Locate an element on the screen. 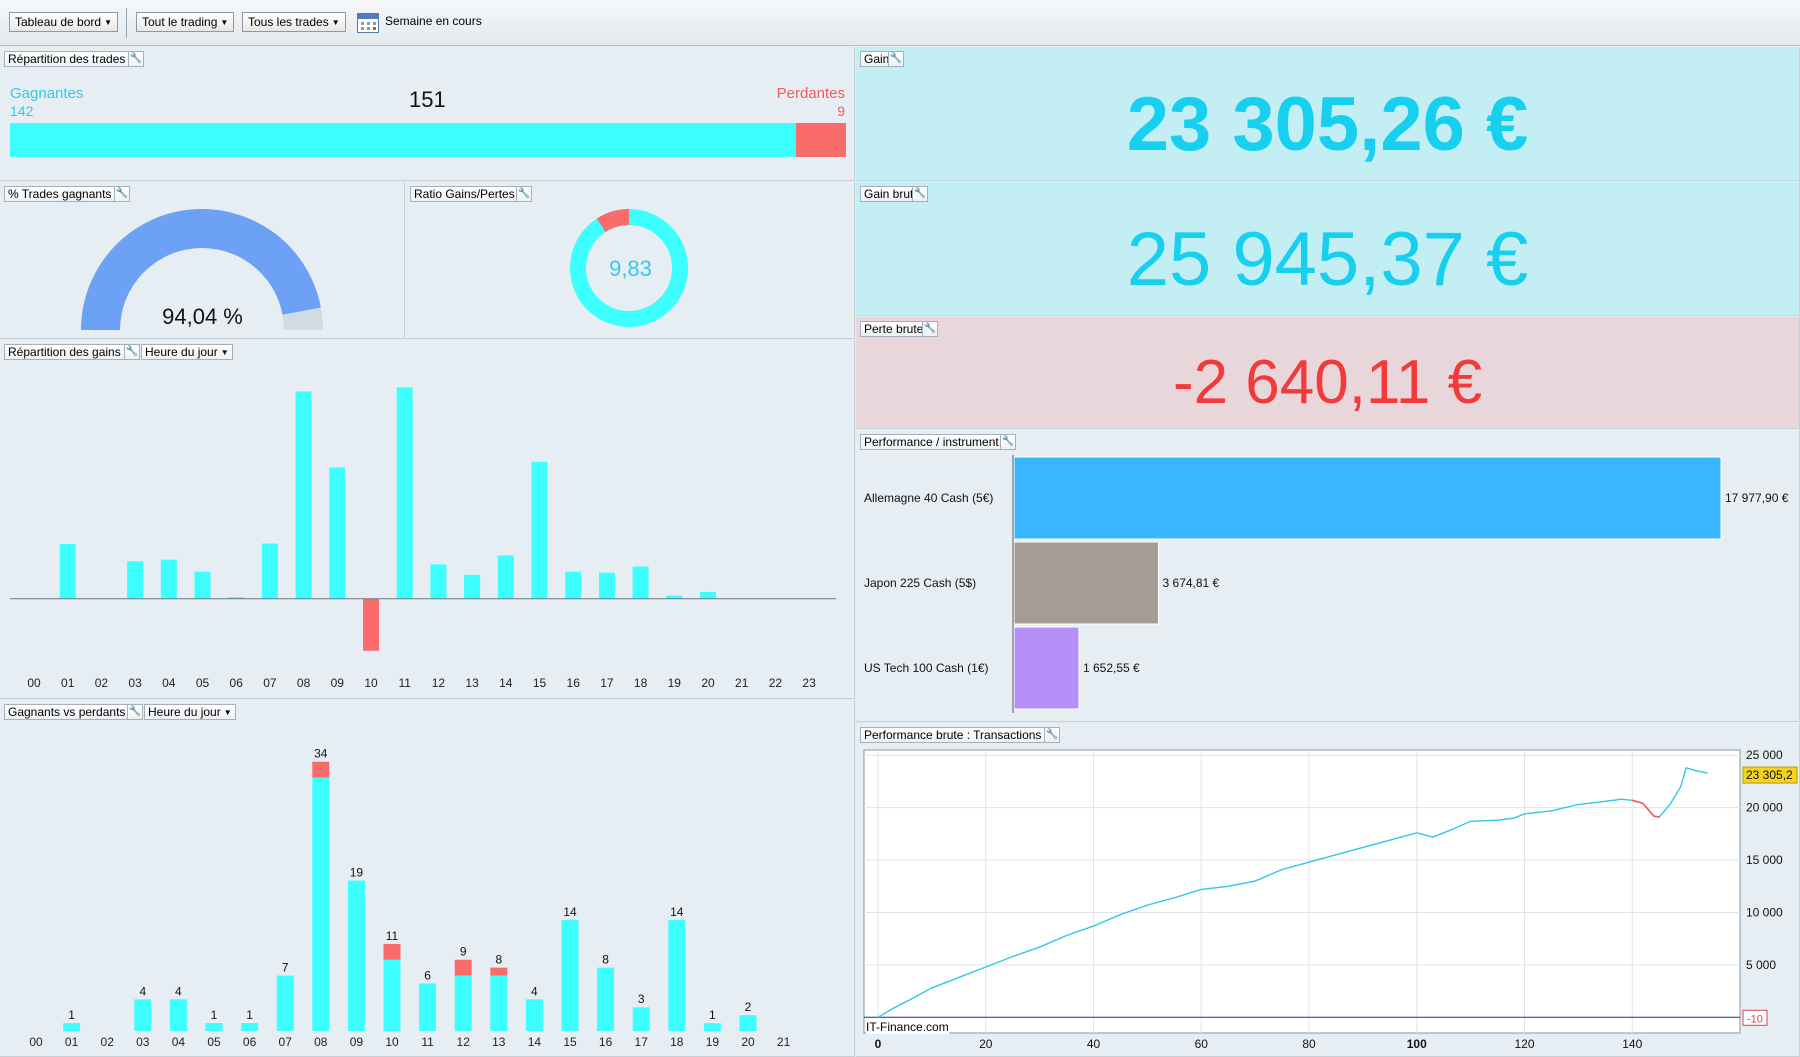 This screenshot has height=1057, width=1800. x-tick-label: 08 is located at coordinates (304, 683).